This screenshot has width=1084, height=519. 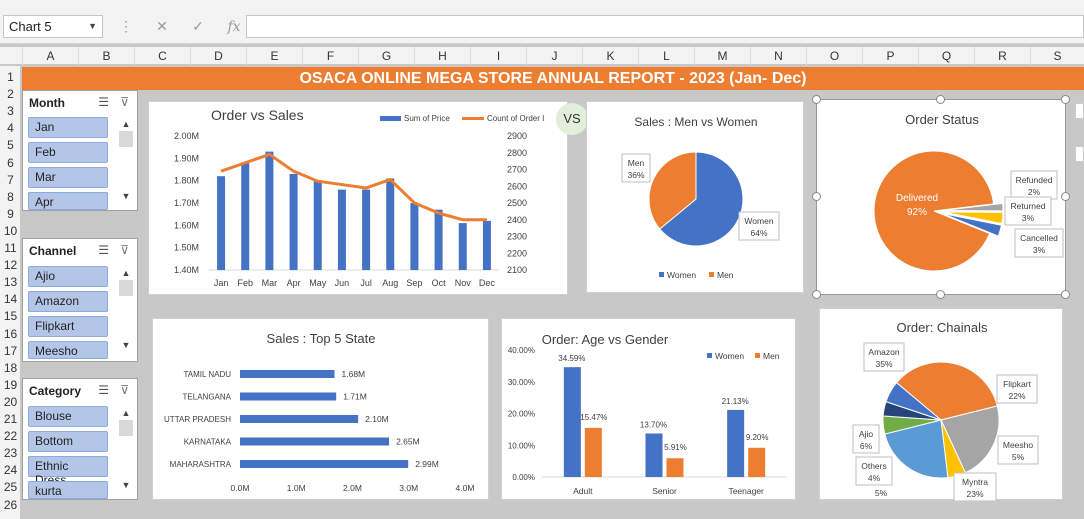 I want to click on row-header: 17, so click(x=10, y=350).